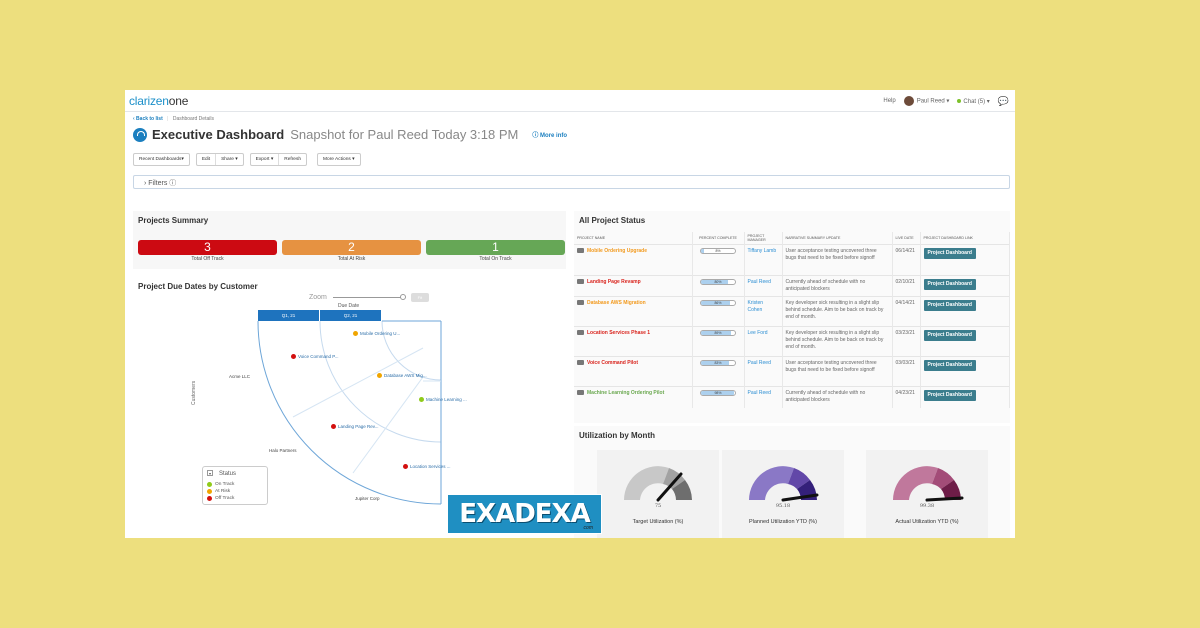 This screenshot has width=1200, height=628. I want to click on col-header: NARRATIVE SUMMARY UPDATE, so click(837, 238).